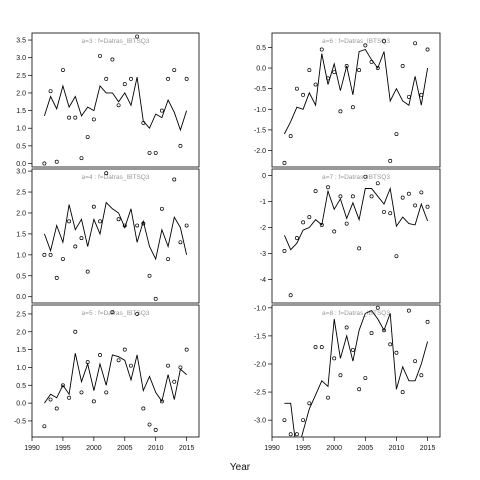 The height and width of the screenshot is (480, 480). What do you see at coordinates (260, 393) in the screenshot?
I see `y-tick-label: -2.5` at bounding box center [260, 393].